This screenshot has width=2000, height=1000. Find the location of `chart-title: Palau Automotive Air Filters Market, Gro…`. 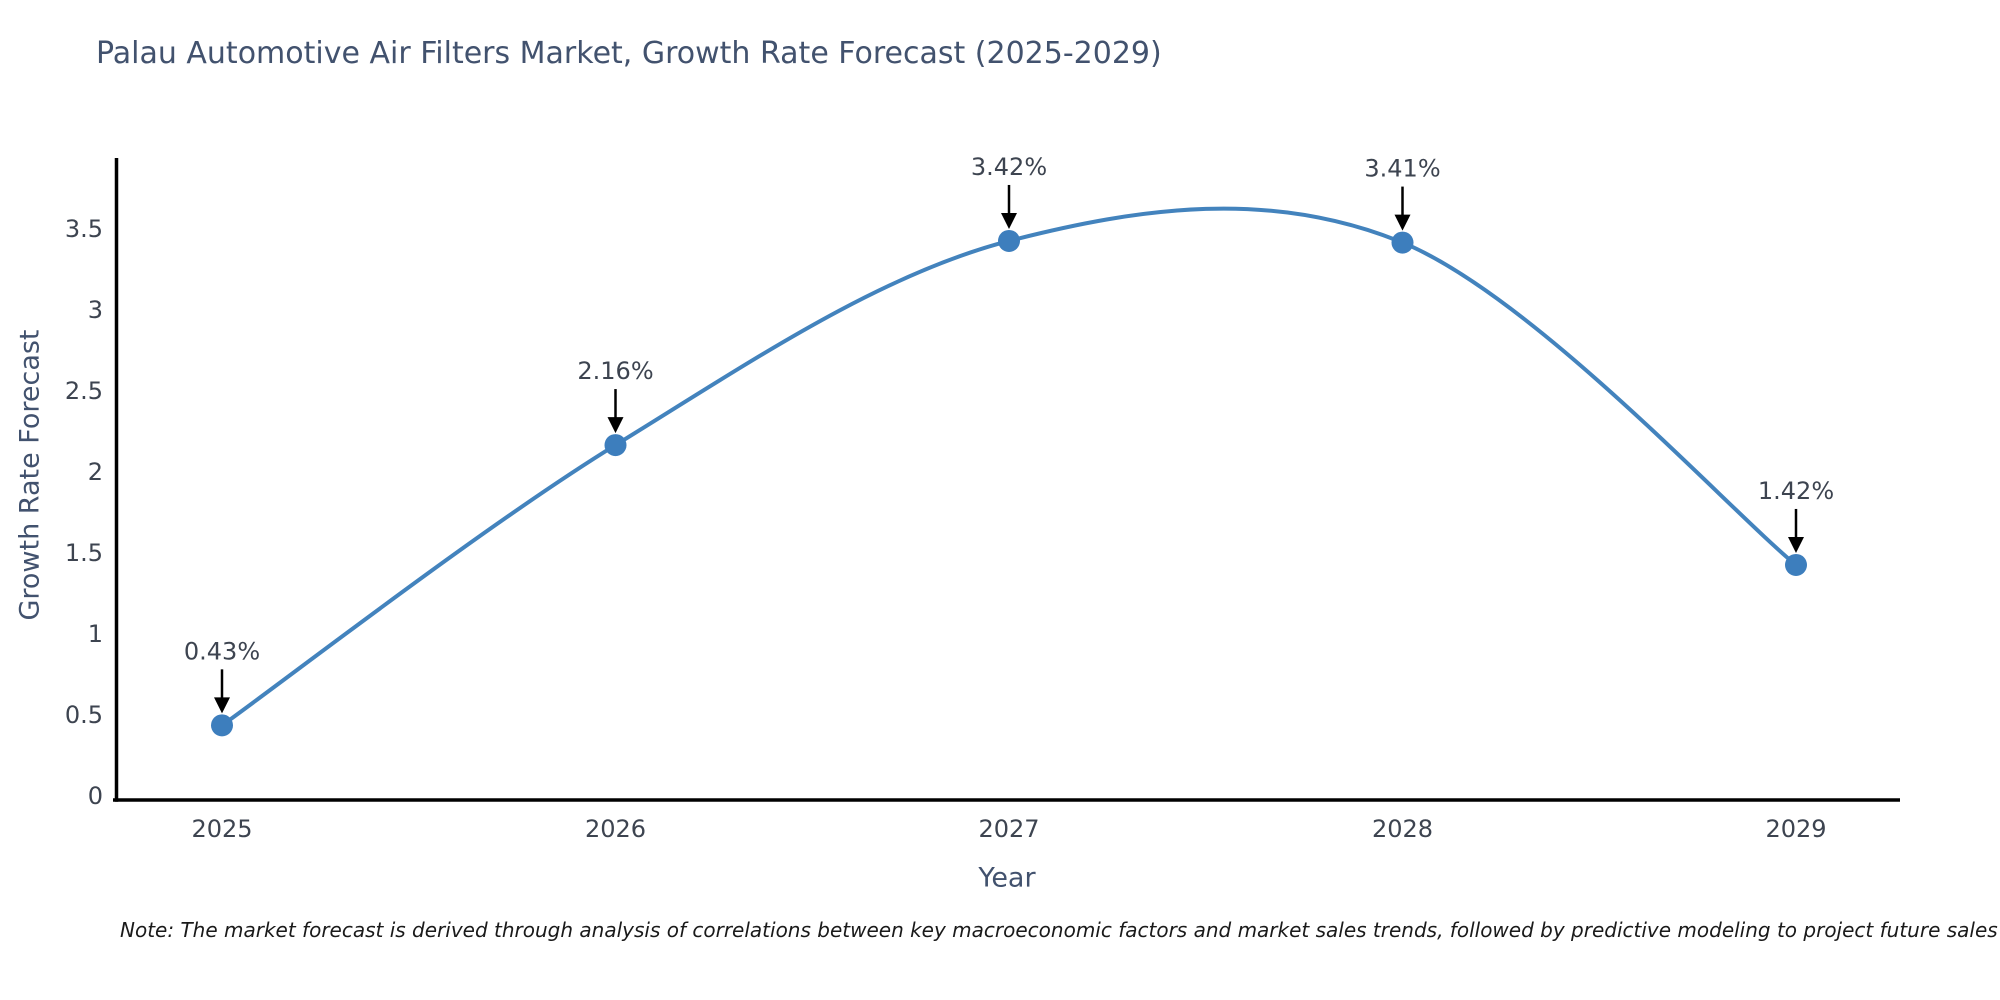

chart-title: Palau Automotive Air Filters Market, Gro… is located at coordinates (629, 53).